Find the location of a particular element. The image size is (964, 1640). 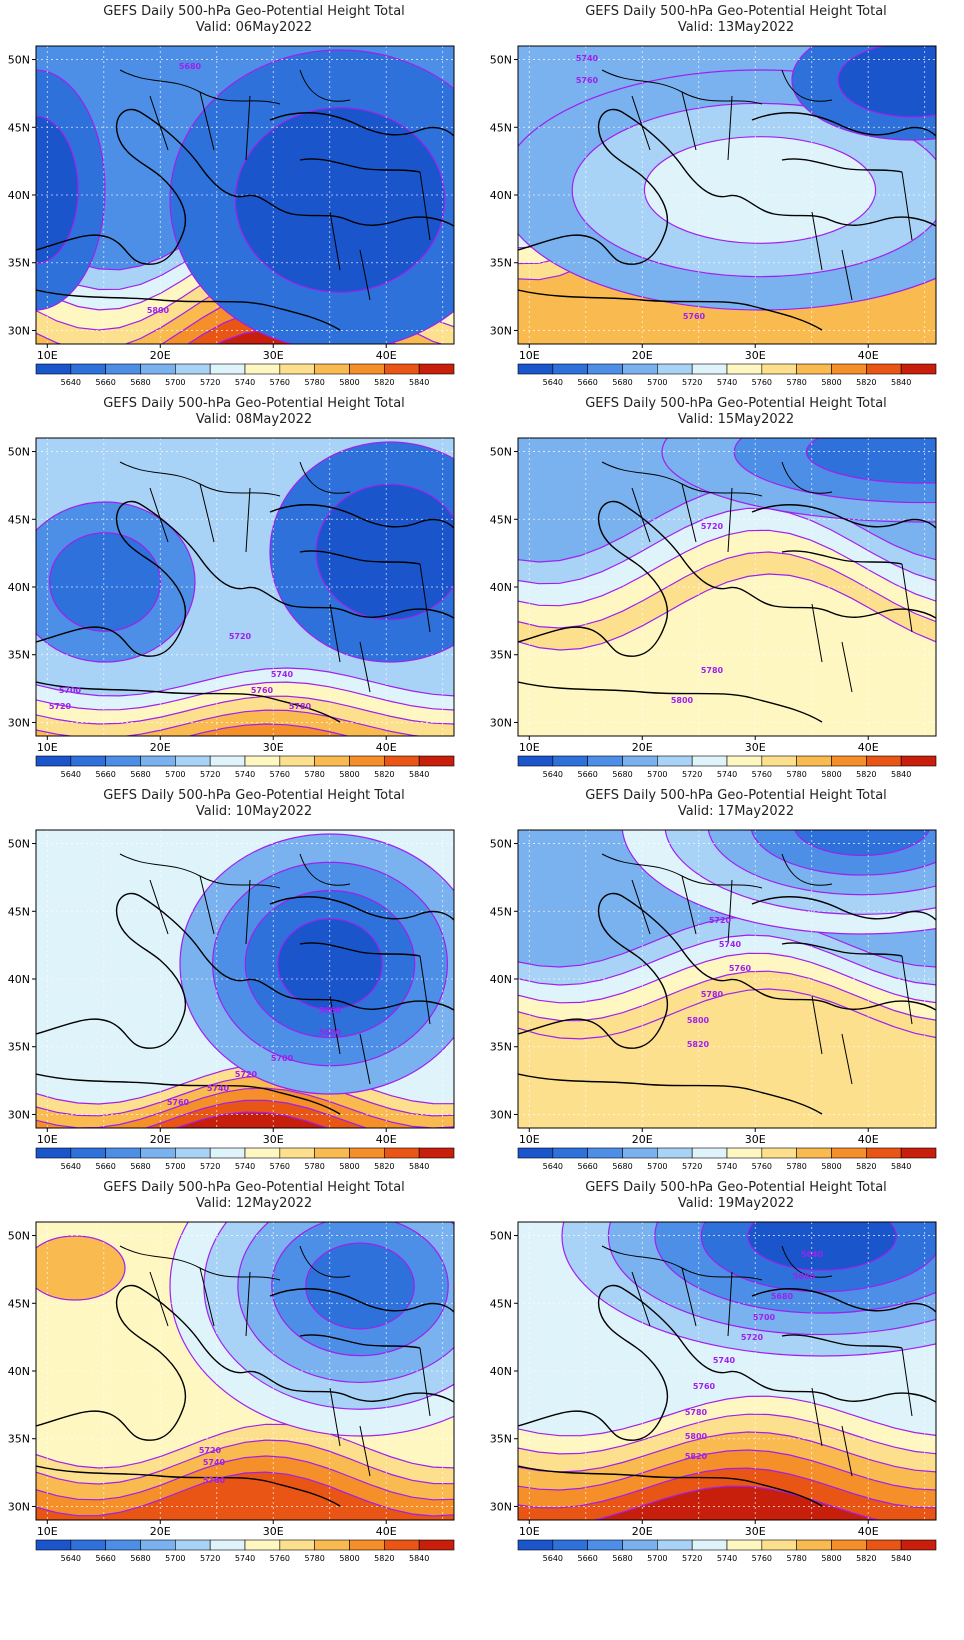

panel-valid-date: Valid: 10May2022 is located at coordinates (254, 811).